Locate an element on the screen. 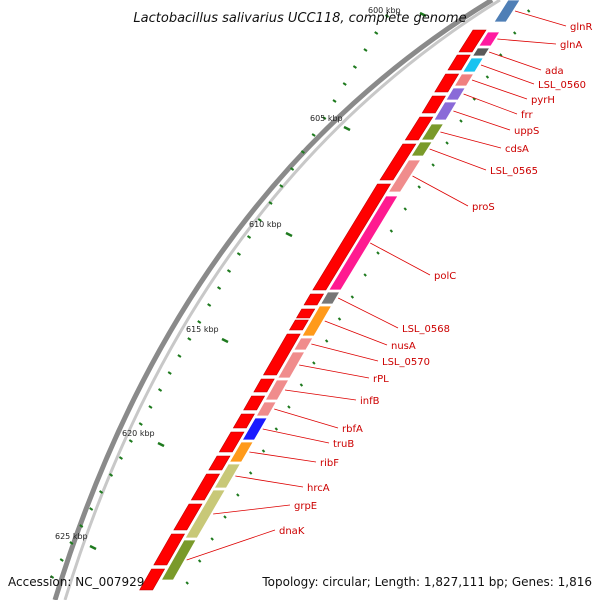 This screenshot has height=600, width=600. gene-label: glnR is located at coordinates (581, 27).